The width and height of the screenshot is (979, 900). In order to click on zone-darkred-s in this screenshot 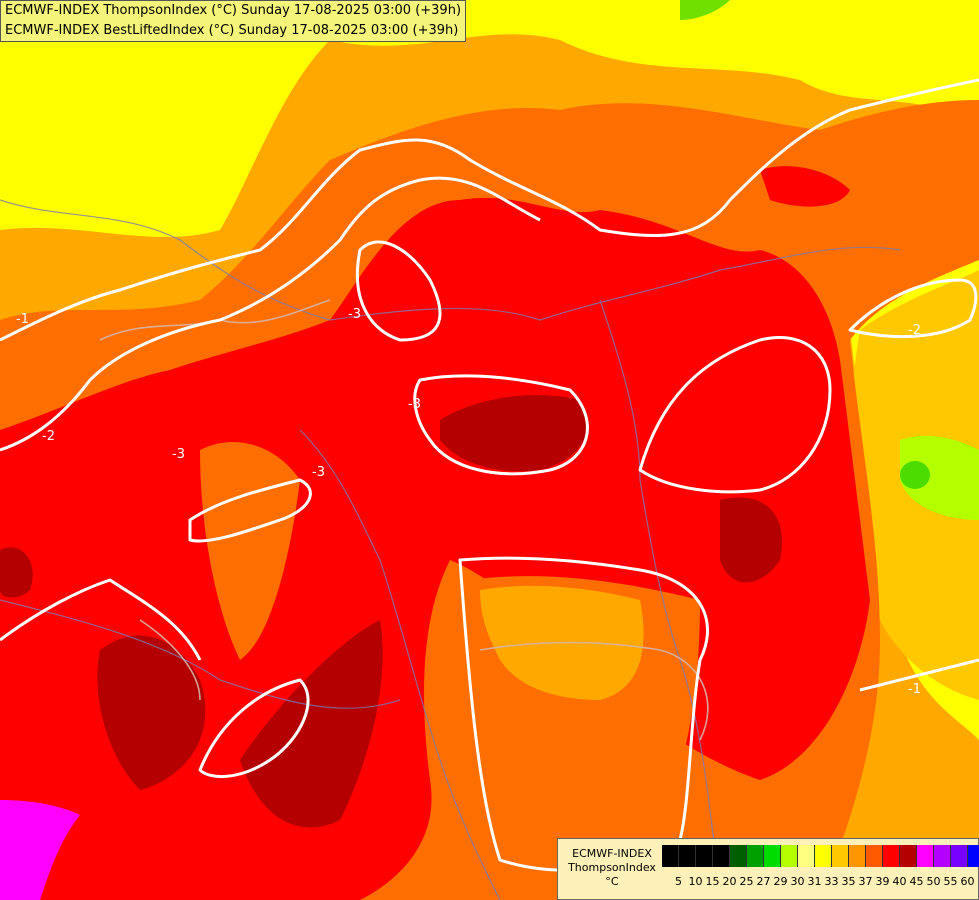, I will do `click(311, 724)`.